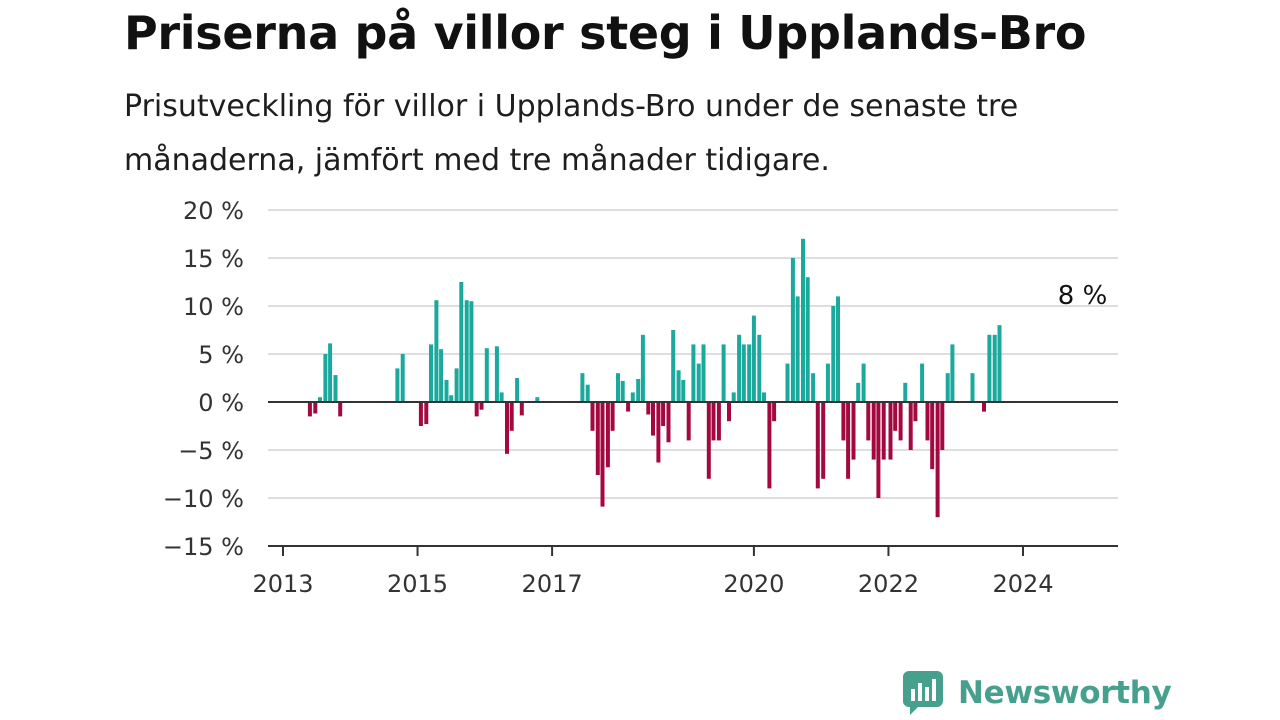 The height and width of the screenshot is (720, 1280). I want to click on y-tick-label: −10 %, so click(203, 499).